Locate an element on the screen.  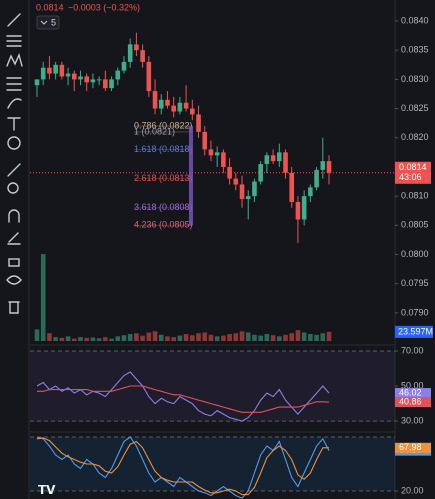
fib-tool is located at coordinates (14, 41).